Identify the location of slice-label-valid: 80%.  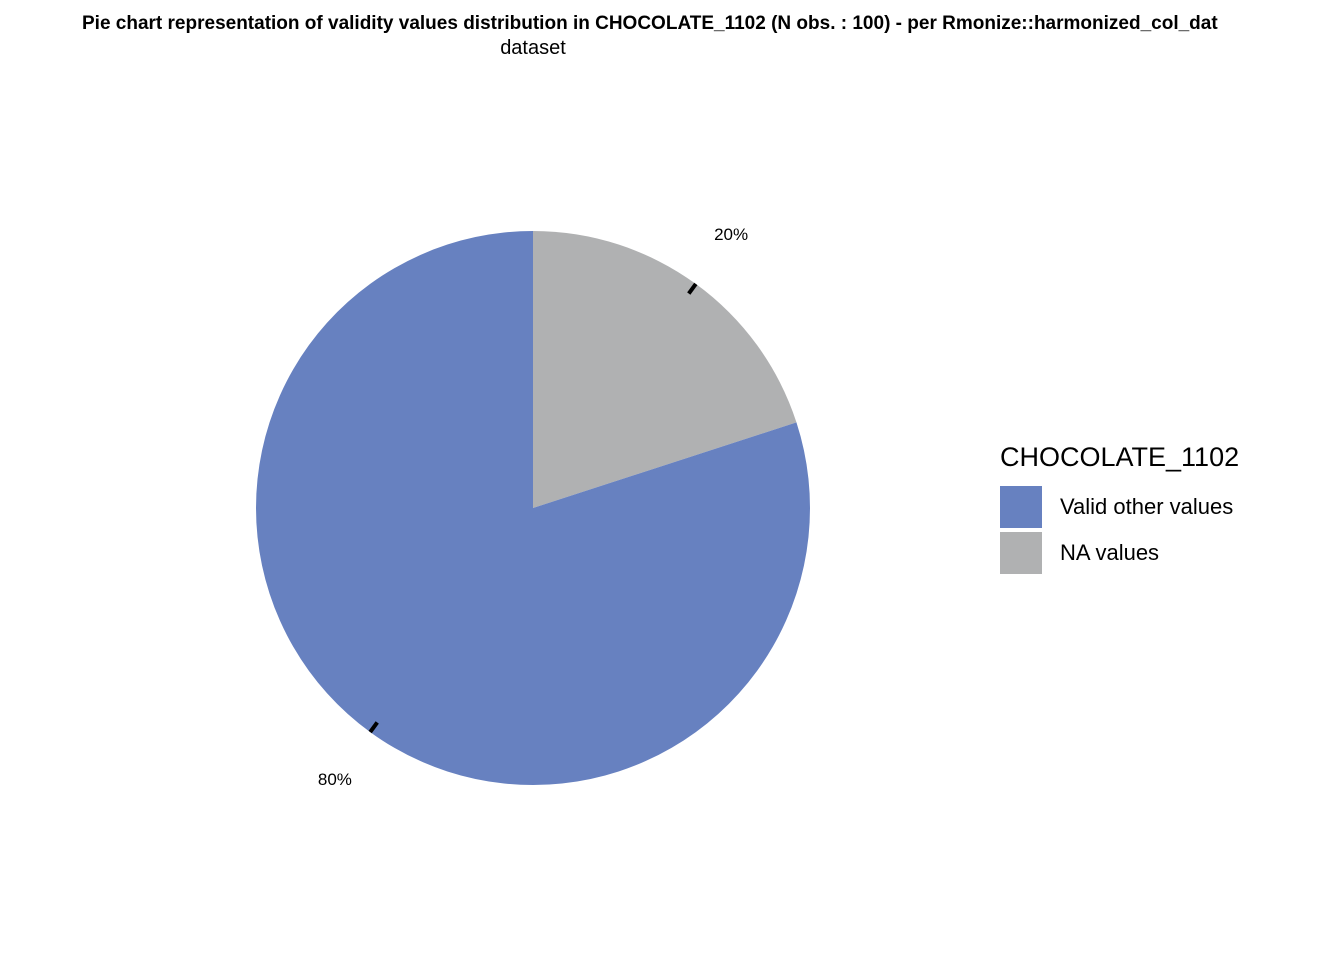
(335, 779).